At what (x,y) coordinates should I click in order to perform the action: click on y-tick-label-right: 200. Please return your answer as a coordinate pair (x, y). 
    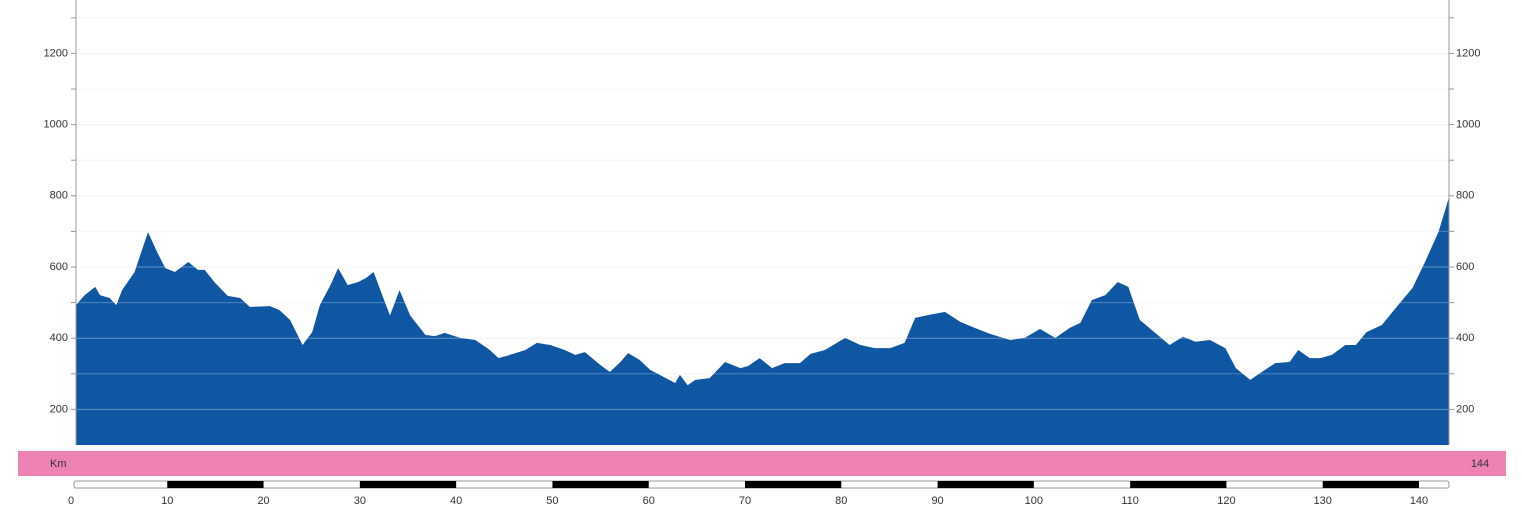
    Looking at the image, I should click on (1465, 409).